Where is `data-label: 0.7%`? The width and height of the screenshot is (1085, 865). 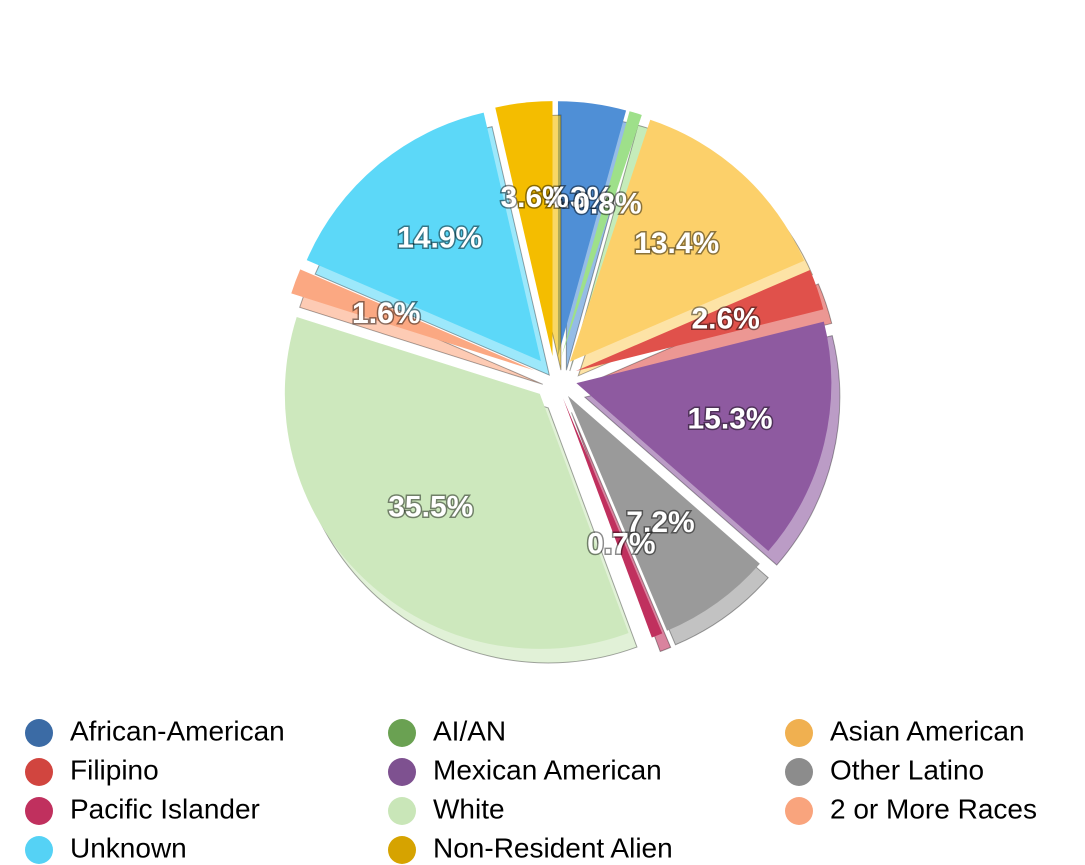 data-label: 0.7% is located at coordinates (621, 543).